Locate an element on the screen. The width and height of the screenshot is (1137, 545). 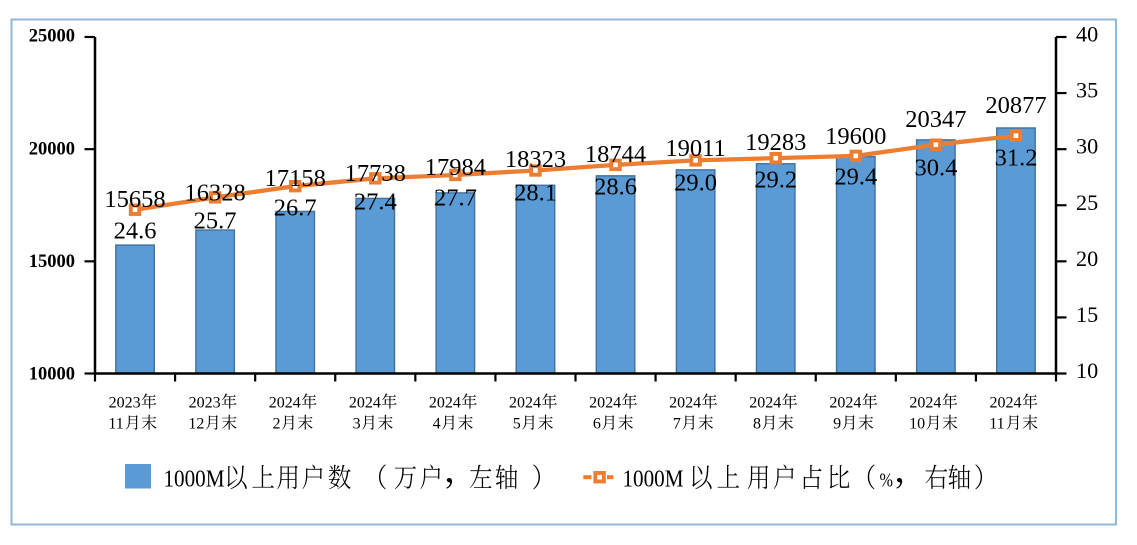
svg-text: 3 is located at coordinates (357, 424).